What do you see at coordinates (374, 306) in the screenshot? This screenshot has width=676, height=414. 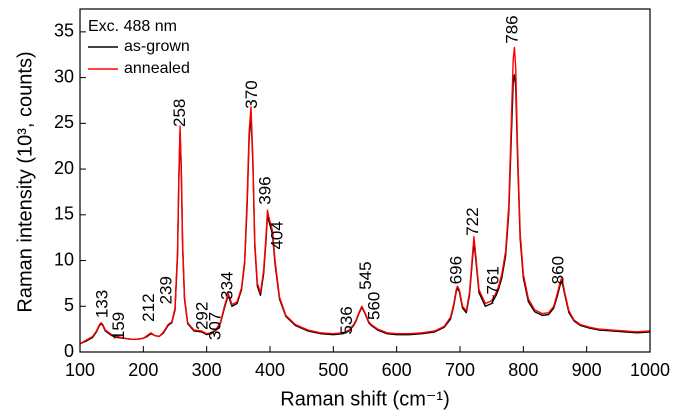 I see `peak-label: 560` at bounding box center [374, 306].